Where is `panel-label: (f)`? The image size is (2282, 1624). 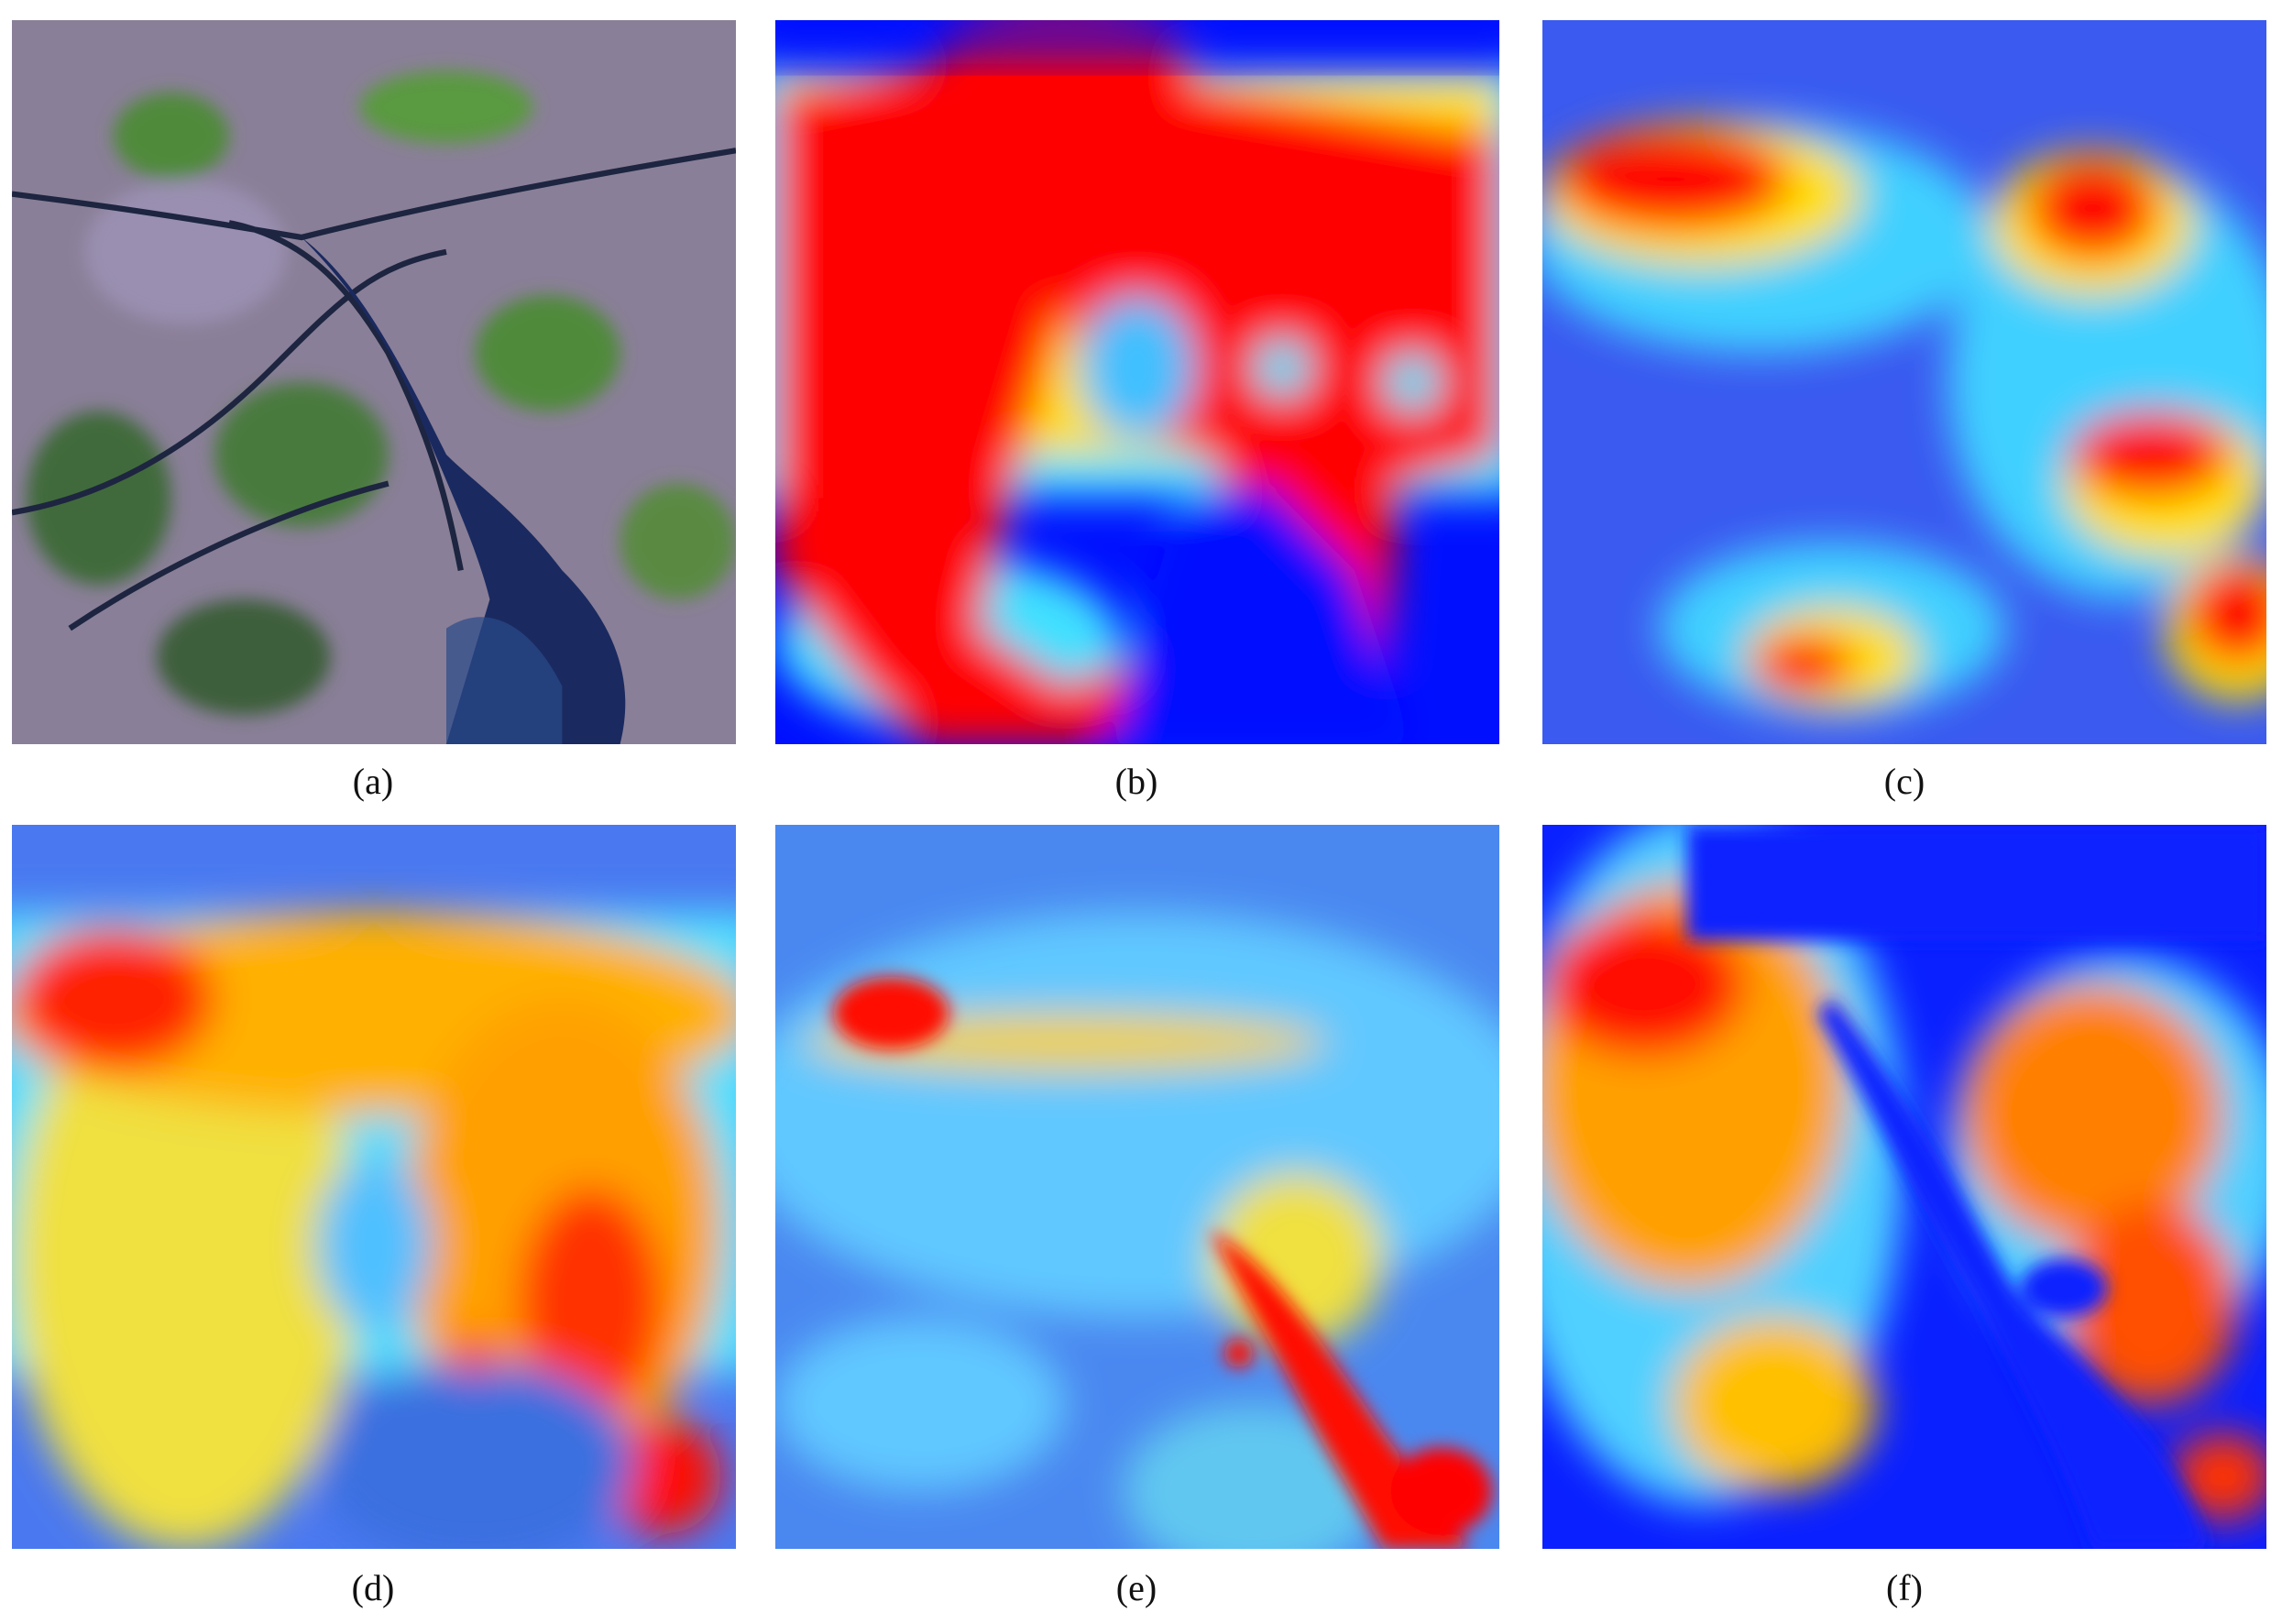
panel-label: (f) is located at coordinates (1905, 1587).